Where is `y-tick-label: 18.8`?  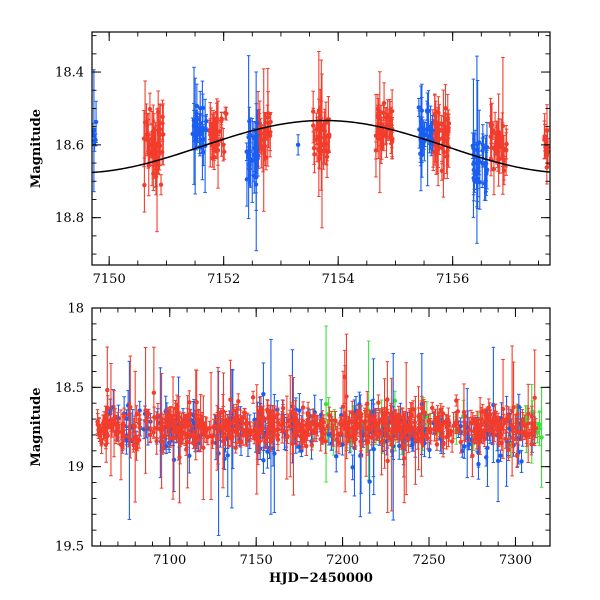 y-tick-label: 18.8 is located at coordinates (69, 218).